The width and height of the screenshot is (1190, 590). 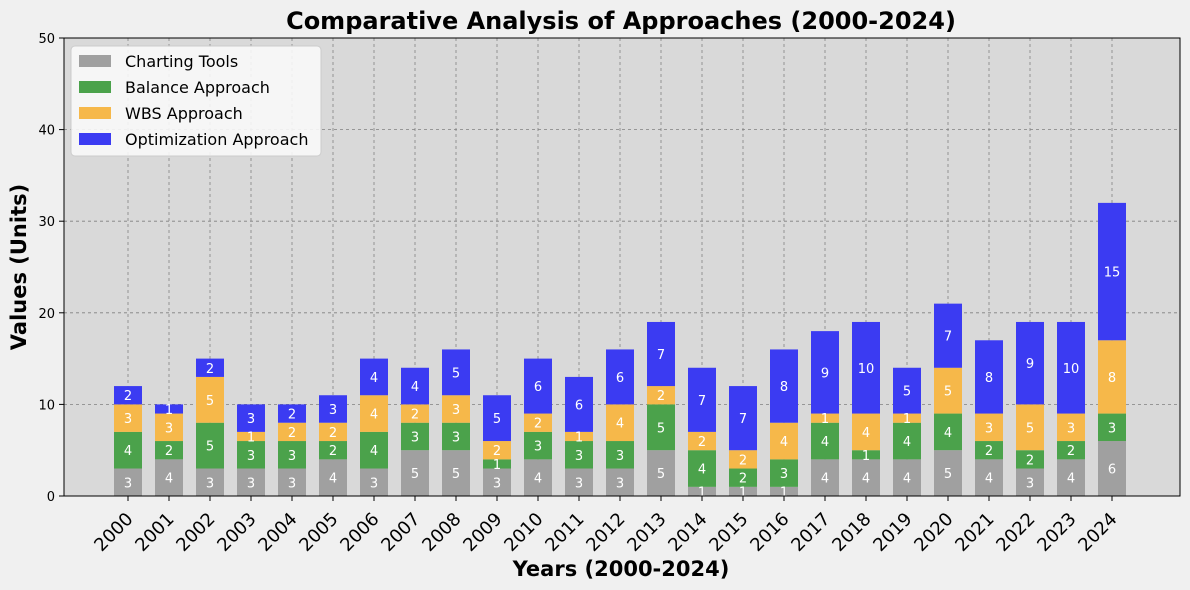 I want to click on data-label-balance-approach: 5, so click(x=210, y=447).